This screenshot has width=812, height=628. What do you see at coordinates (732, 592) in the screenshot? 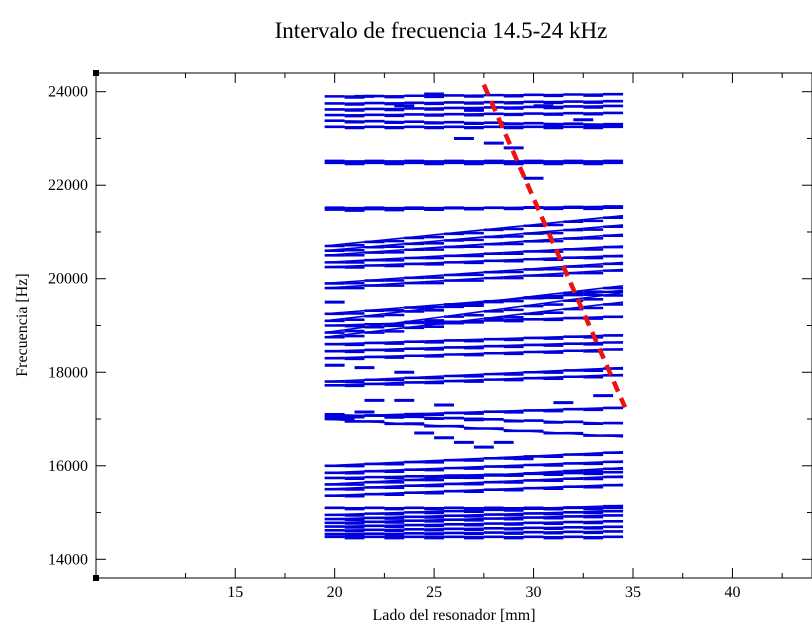
I see `x-tick-label: 40` at bounding box center [732, 592].